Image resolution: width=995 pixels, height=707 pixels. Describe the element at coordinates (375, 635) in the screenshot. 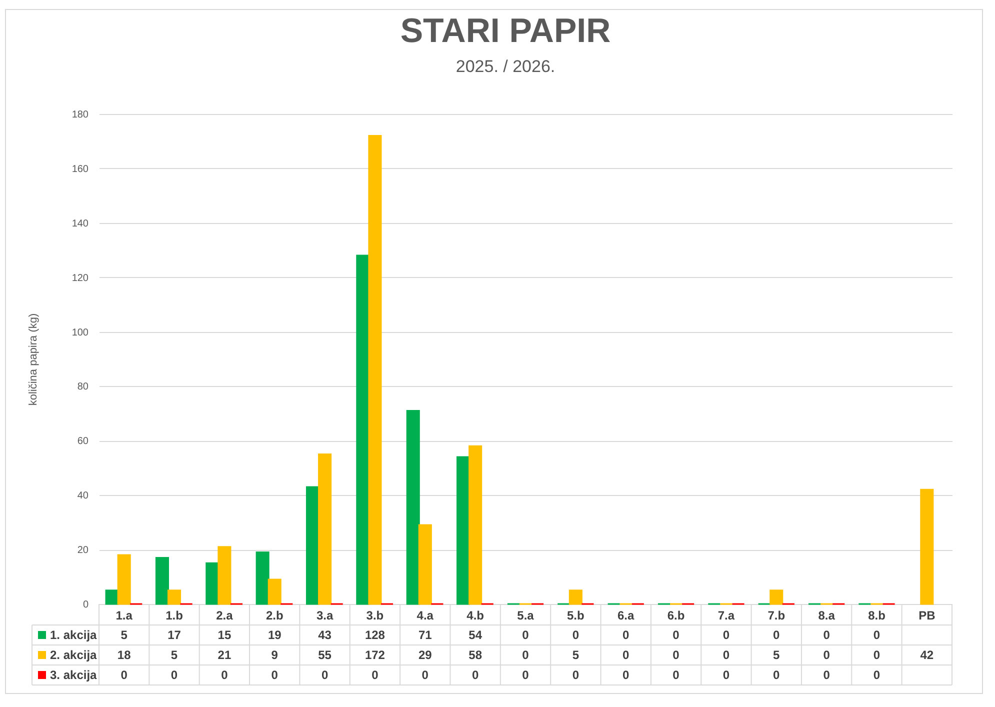

I see `data-label: 128` at that location.